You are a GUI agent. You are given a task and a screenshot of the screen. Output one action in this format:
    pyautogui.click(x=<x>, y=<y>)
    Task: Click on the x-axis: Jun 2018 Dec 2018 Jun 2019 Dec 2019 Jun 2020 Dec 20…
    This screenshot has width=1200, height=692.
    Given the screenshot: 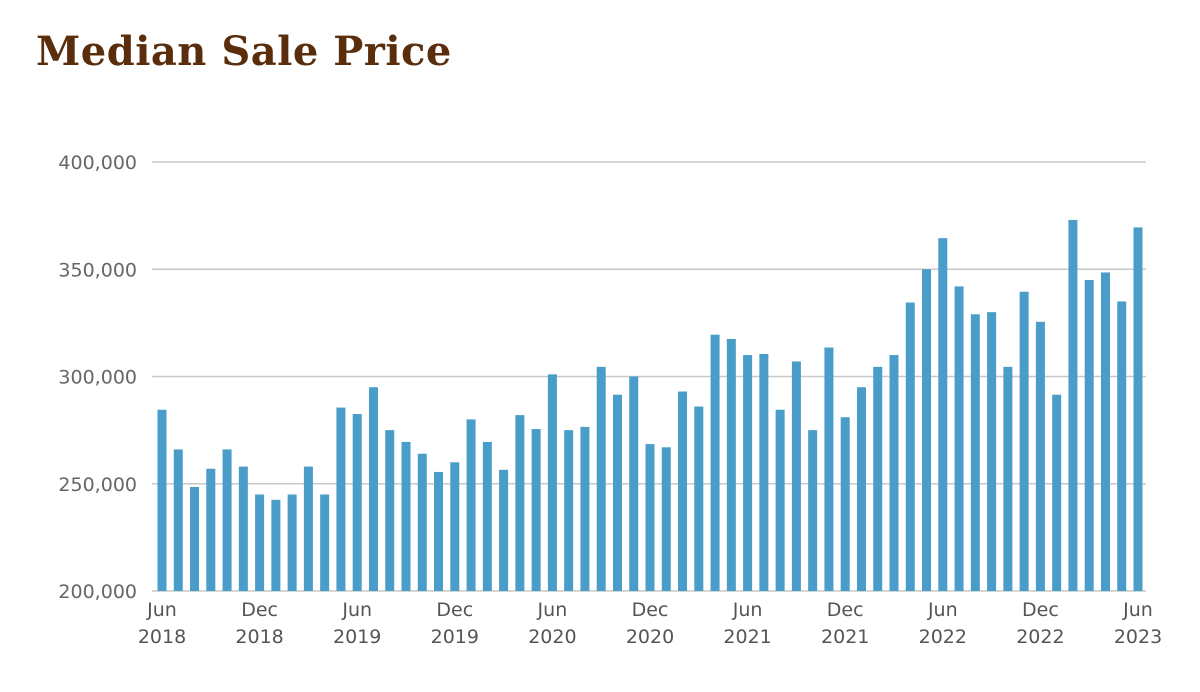 What is the action you would take?
    pyautogui.click(x=650, y=623)
    